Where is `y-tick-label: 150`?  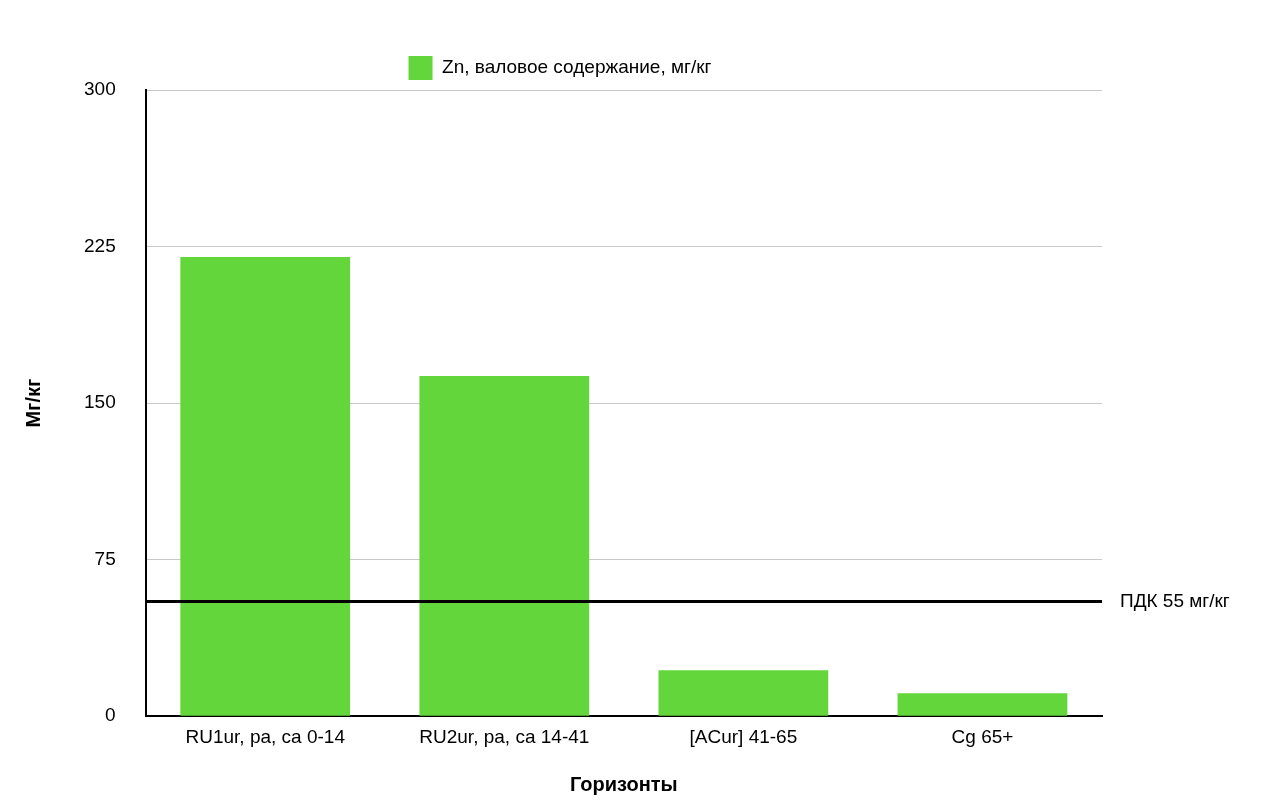
y-tick-label: 150 is located at coordinates (100, 402).